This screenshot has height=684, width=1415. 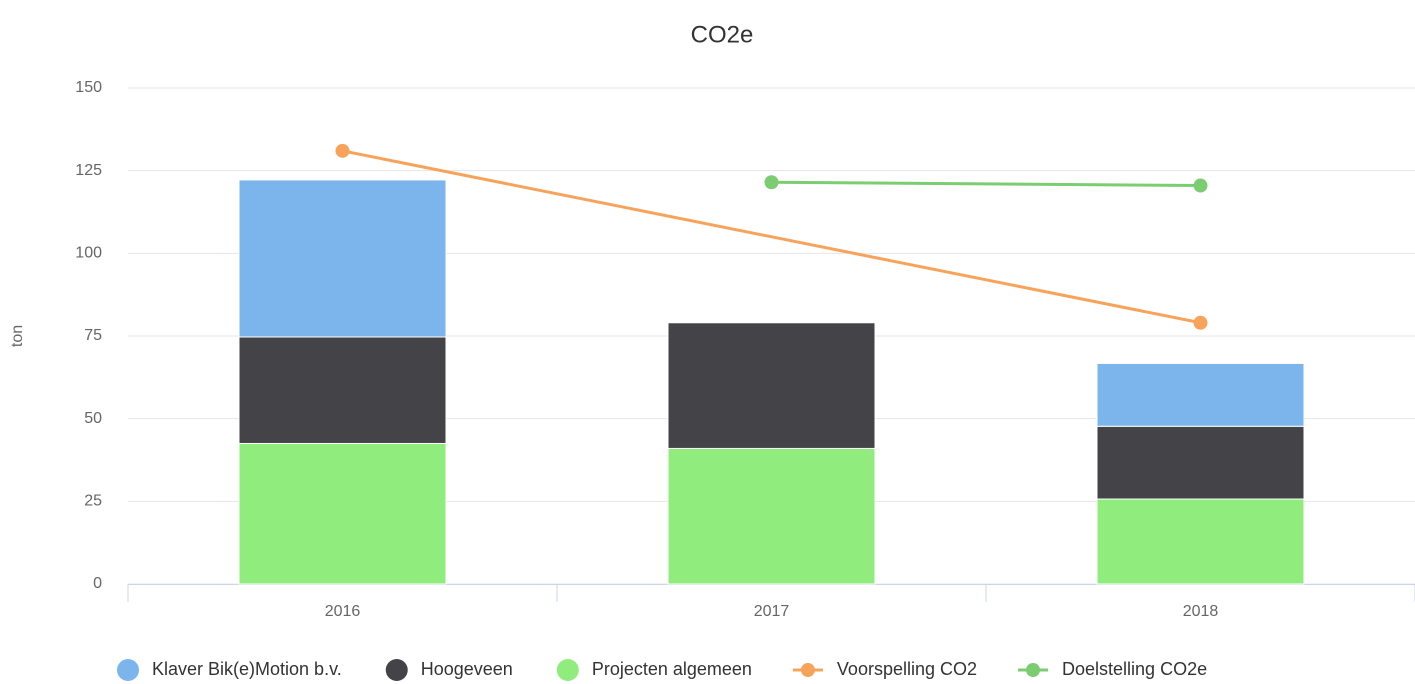 I want to click on y-tick-label: 50, so click(x=93, y=418).